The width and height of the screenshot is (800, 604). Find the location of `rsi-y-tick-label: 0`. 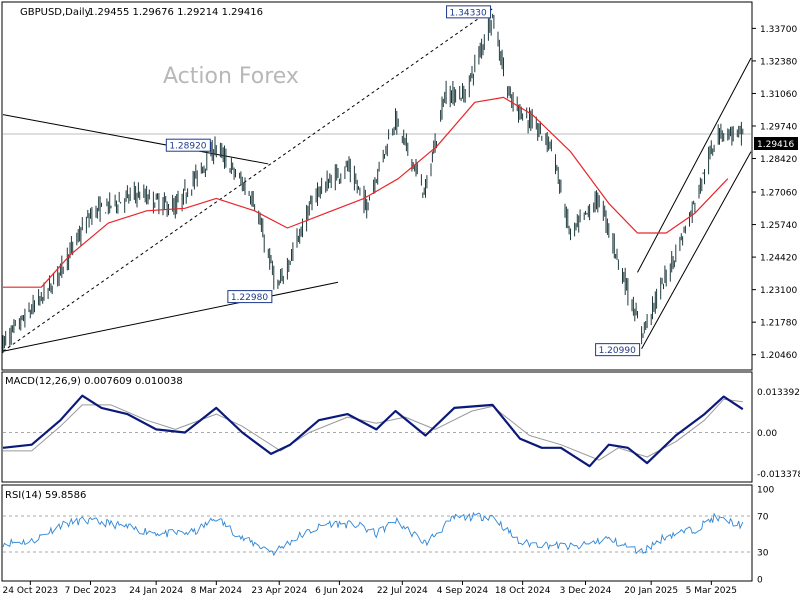

rsi-y-tick-label: 0 is located at coordinates (760, 581).